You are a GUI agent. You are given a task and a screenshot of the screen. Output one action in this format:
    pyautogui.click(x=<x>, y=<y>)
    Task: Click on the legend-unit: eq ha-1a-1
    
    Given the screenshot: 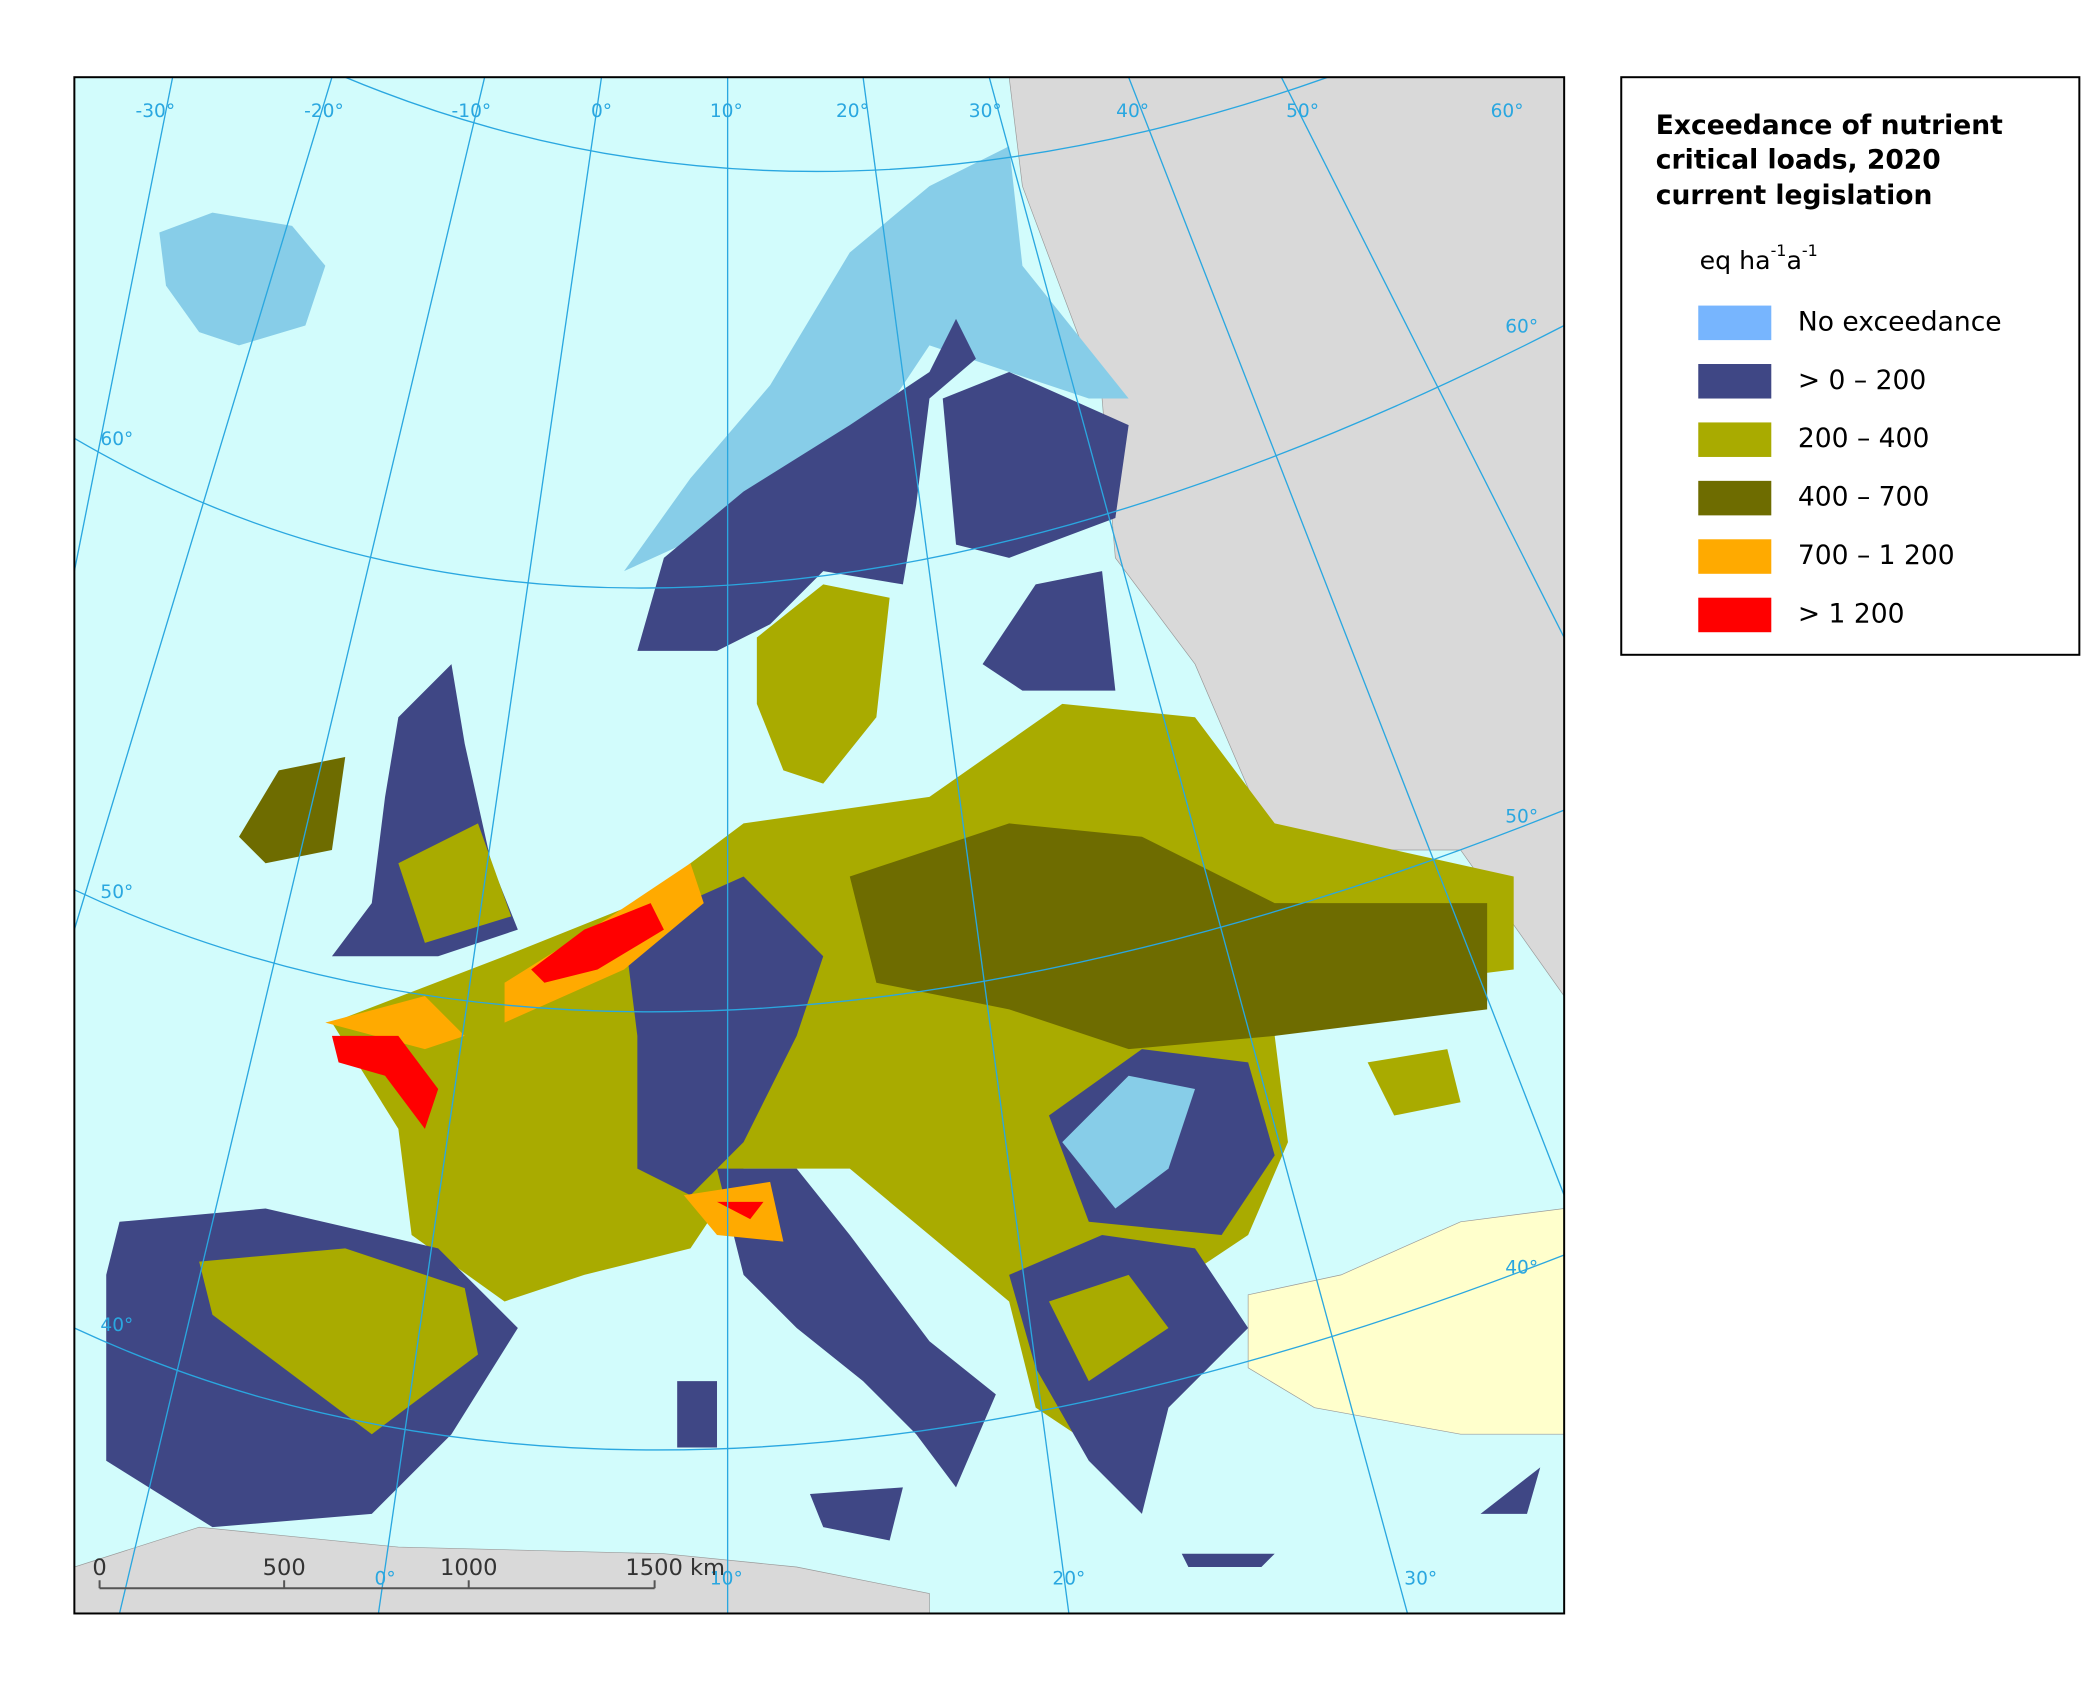 What is the action you would take?
    pyautogui.click(x=1759, y=258)
    